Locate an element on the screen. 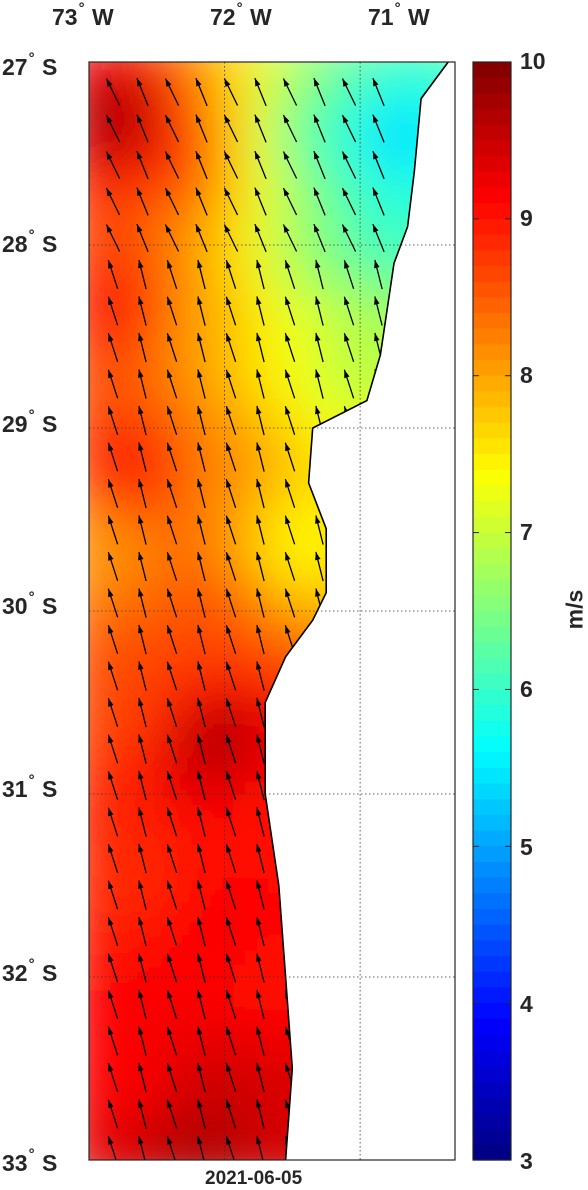 This screenshot has height=1190, width=588. colorbar-tick-9: 9 is located at coordinates (526, 218).